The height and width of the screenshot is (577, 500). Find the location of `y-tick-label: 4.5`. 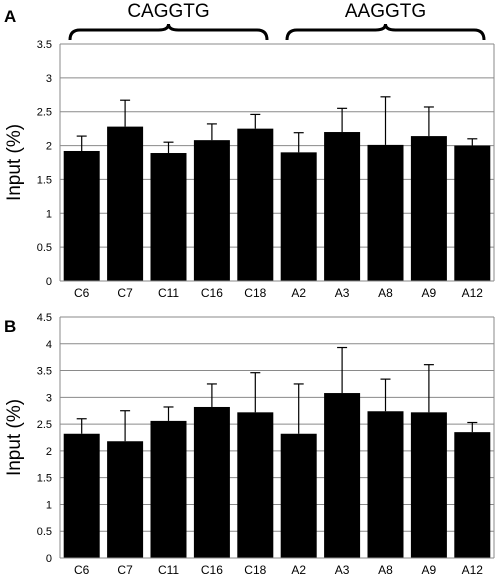

y-tick-label: 4.5 is located at coordinates (44, 318).